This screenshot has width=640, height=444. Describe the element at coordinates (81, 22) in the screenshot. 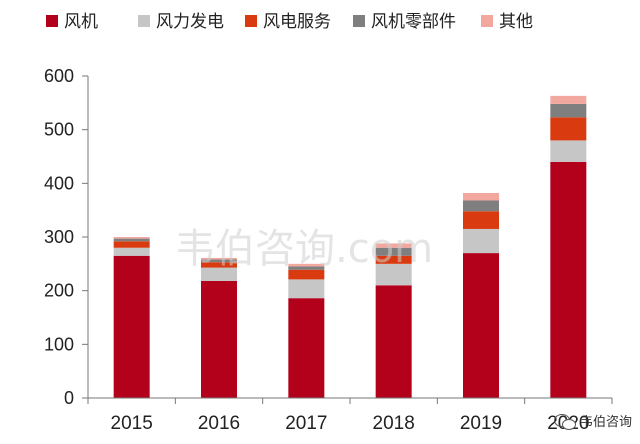

I see `legend-label: 风机` at that location.